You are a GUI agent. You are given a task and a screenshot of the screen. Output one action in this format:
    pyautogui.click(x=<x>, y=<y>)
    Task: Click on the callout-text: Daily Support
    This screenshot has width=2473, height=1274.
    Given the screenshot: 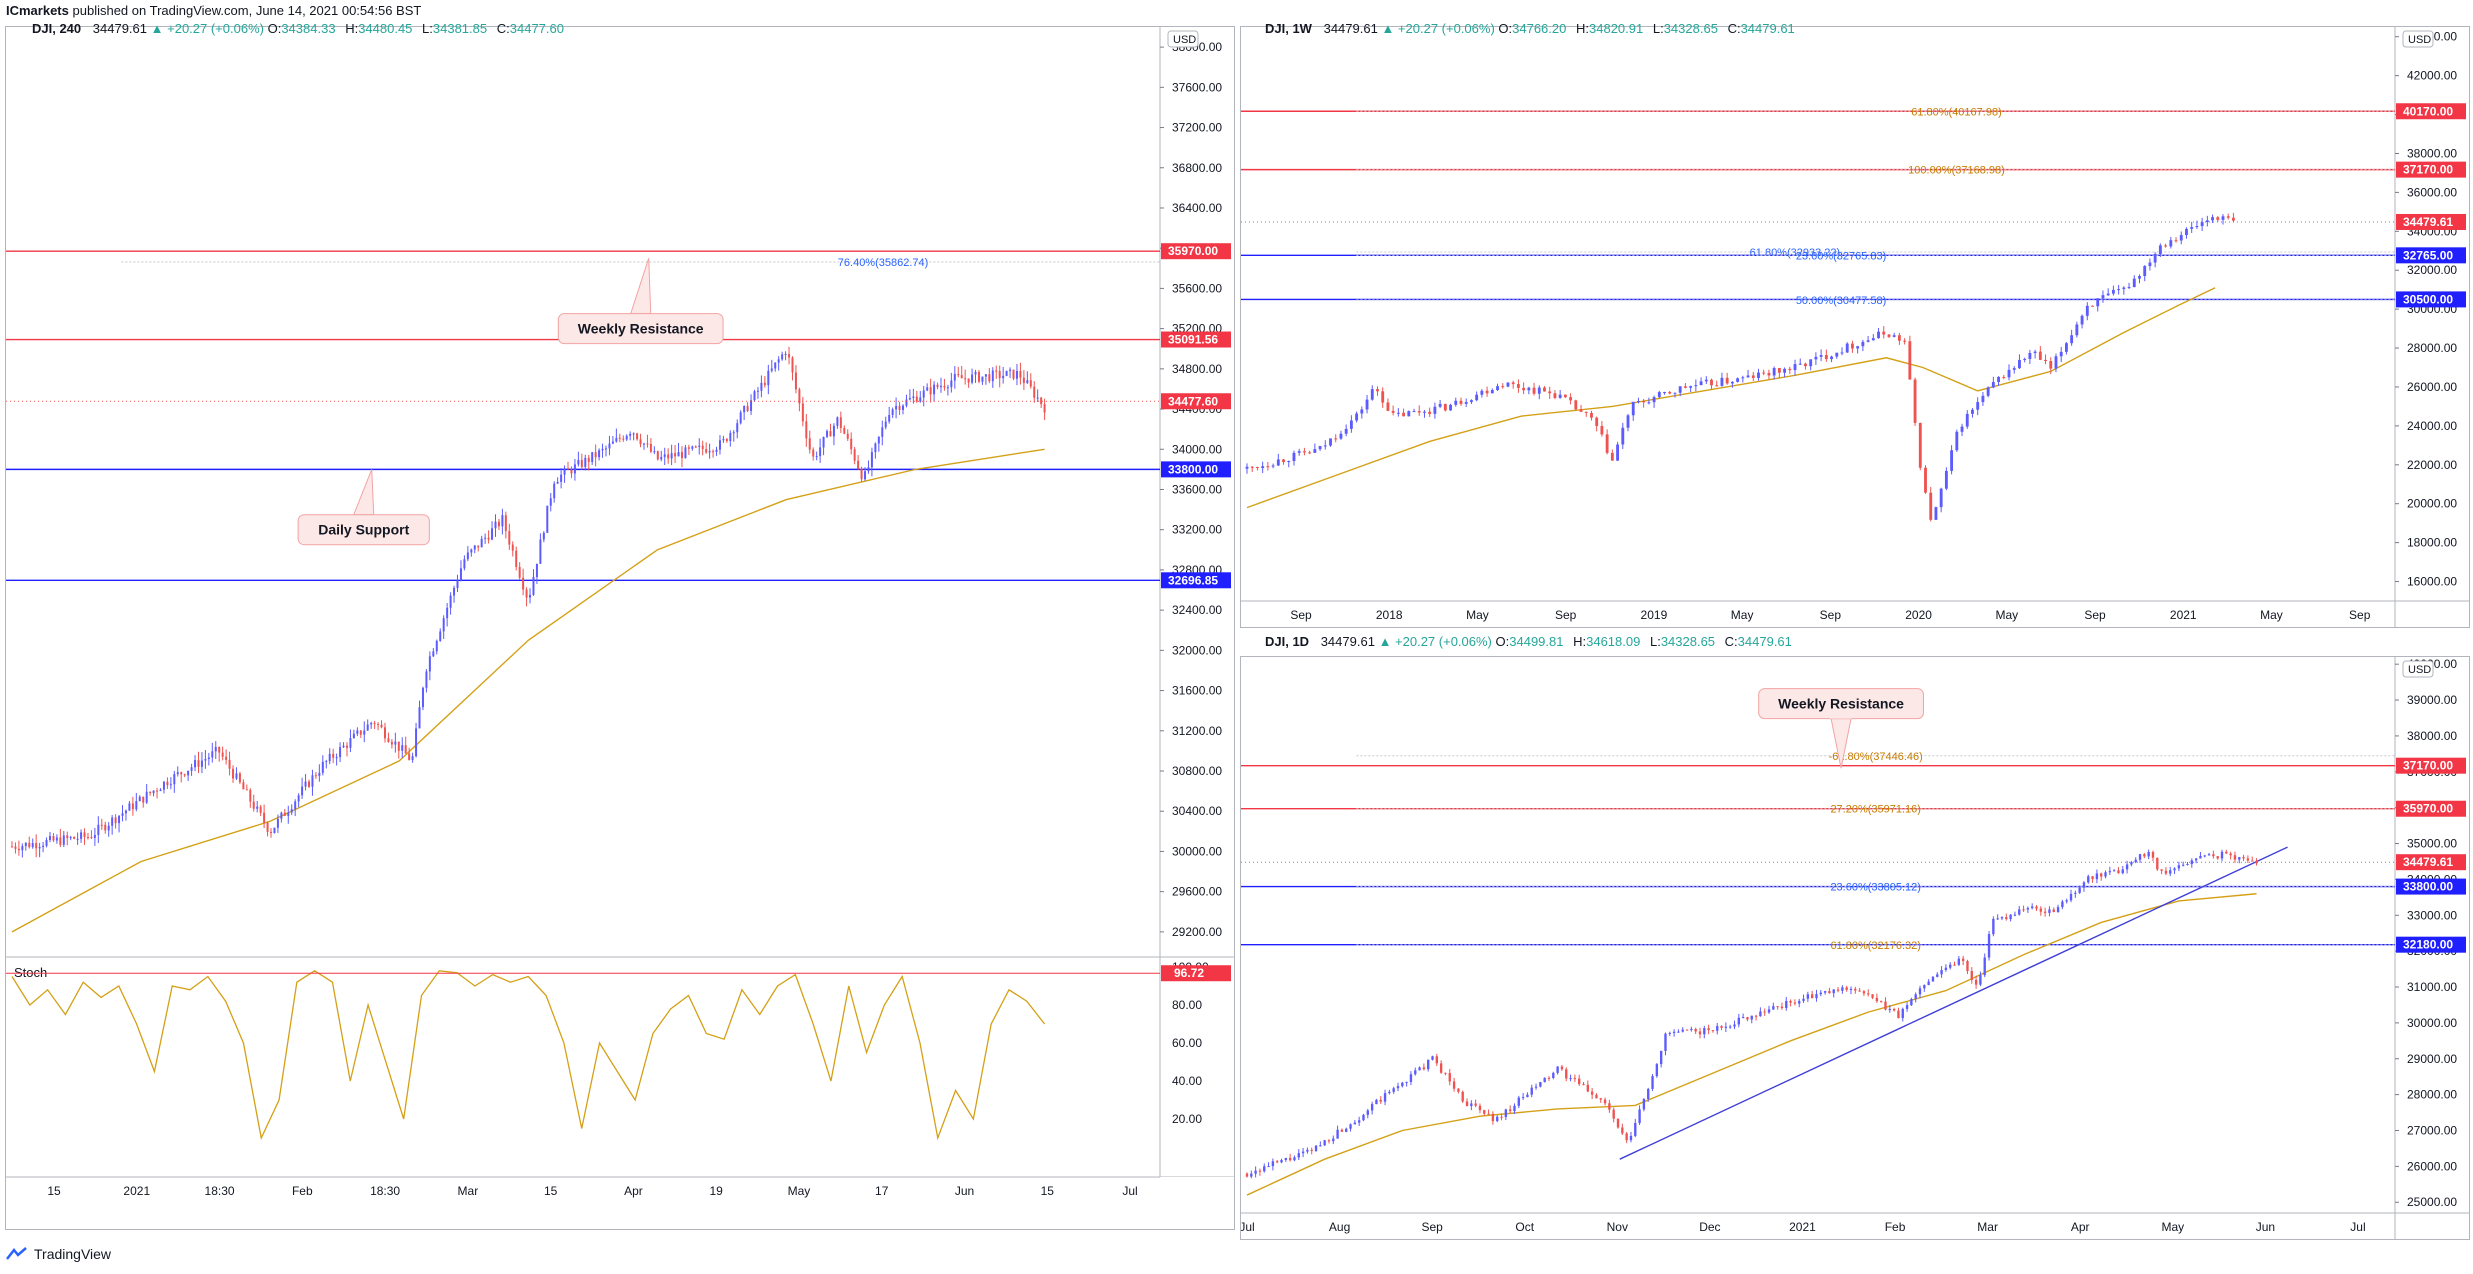 What is the action you would take?
    pyautogui.click(x=363, y=530)
    